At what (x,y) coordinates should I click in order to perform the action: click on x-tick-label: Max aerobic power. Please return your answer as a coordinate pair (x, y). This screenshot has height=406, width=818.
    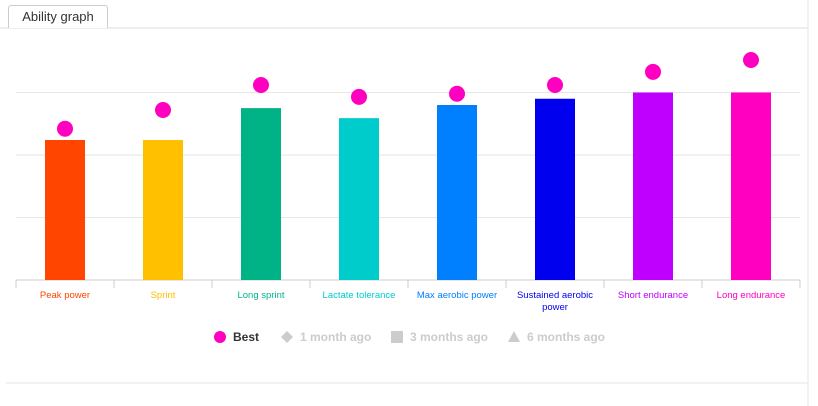
    Looking at the image, I should click on (457, 295).